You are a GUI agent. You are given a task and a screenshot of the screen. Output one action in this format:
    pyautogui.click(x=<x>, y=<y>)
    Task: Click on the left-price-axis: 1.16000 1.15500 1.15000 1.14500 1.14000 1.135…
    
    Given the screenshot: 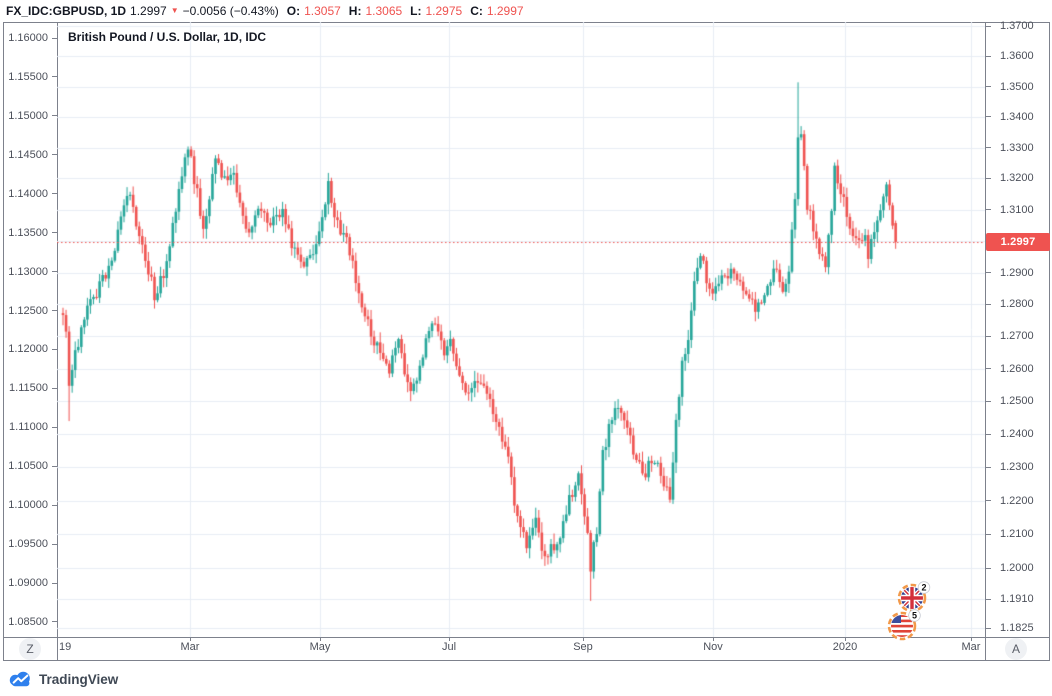 What is the action you would take?
    pyautogui.click(x=28, y=329)
    